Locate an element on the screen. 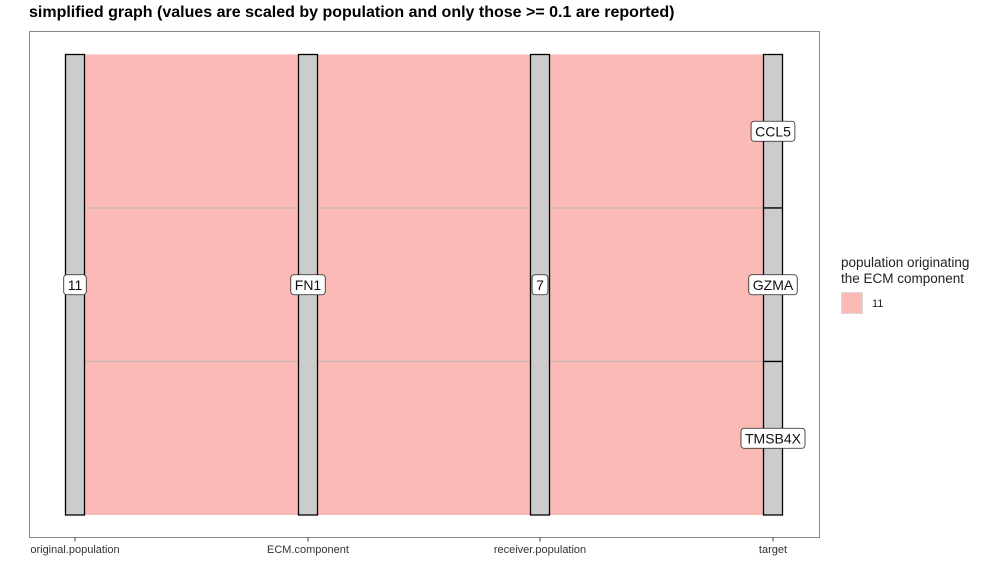 The height and width of the screenshot is (563, 996). stratum-label: CCL5 is located at coordinates (773, 131).